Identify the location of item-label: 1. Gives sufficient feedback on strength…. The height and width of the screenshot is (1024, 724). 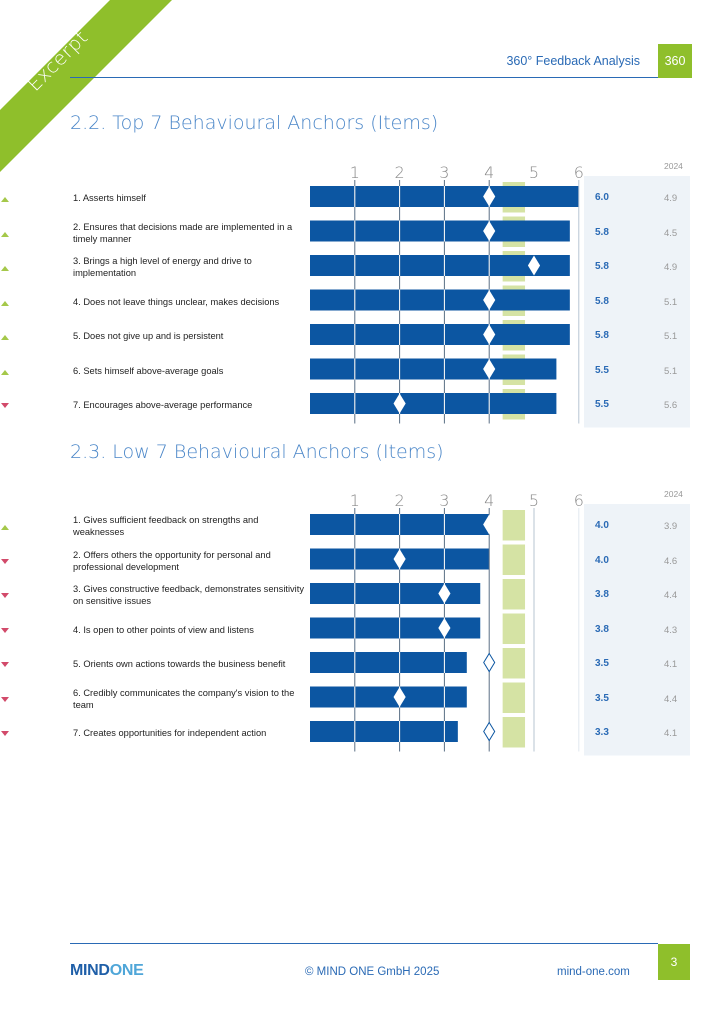
(166, 526).